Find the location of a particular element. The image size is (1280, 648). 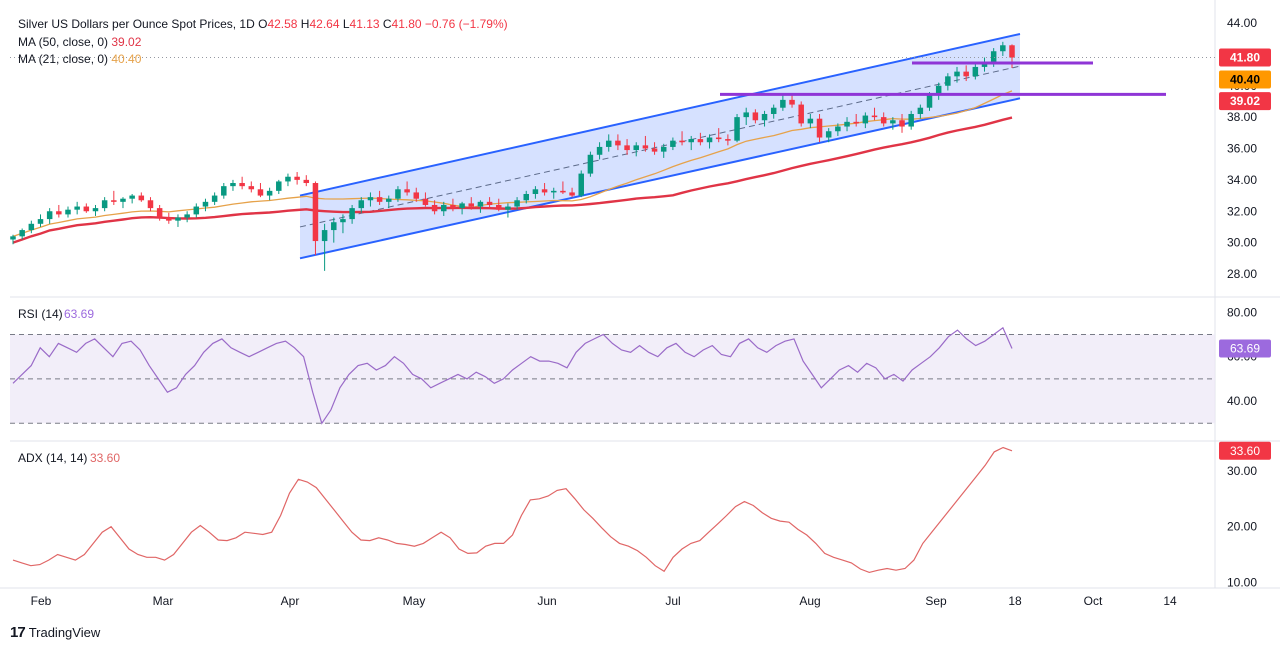

time-tick-label: Oct is located at coordinates (1093, 601).